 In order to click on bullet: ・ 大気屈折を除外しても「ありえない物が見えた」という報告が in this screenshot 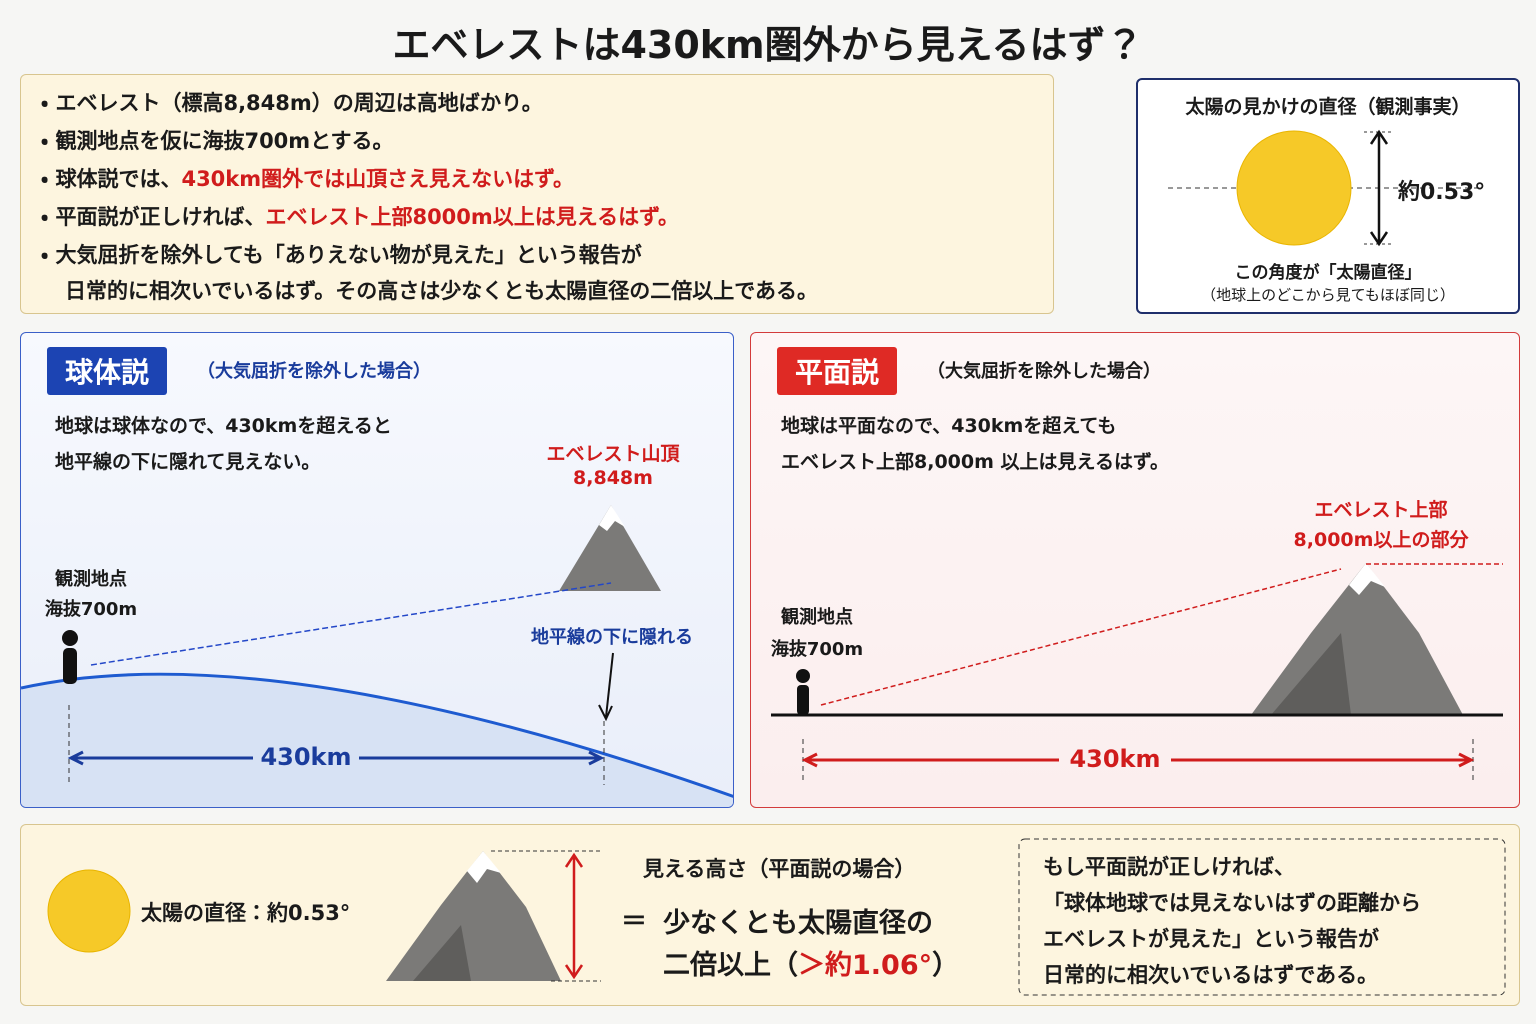, I will do `click(341, 255)`.